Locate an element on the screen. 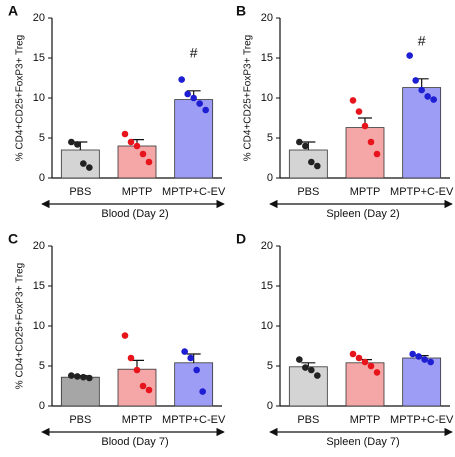 Image resolution: width=455 pixels, height=457 pixels. panel-label: C is located at coordinates (13, 239).